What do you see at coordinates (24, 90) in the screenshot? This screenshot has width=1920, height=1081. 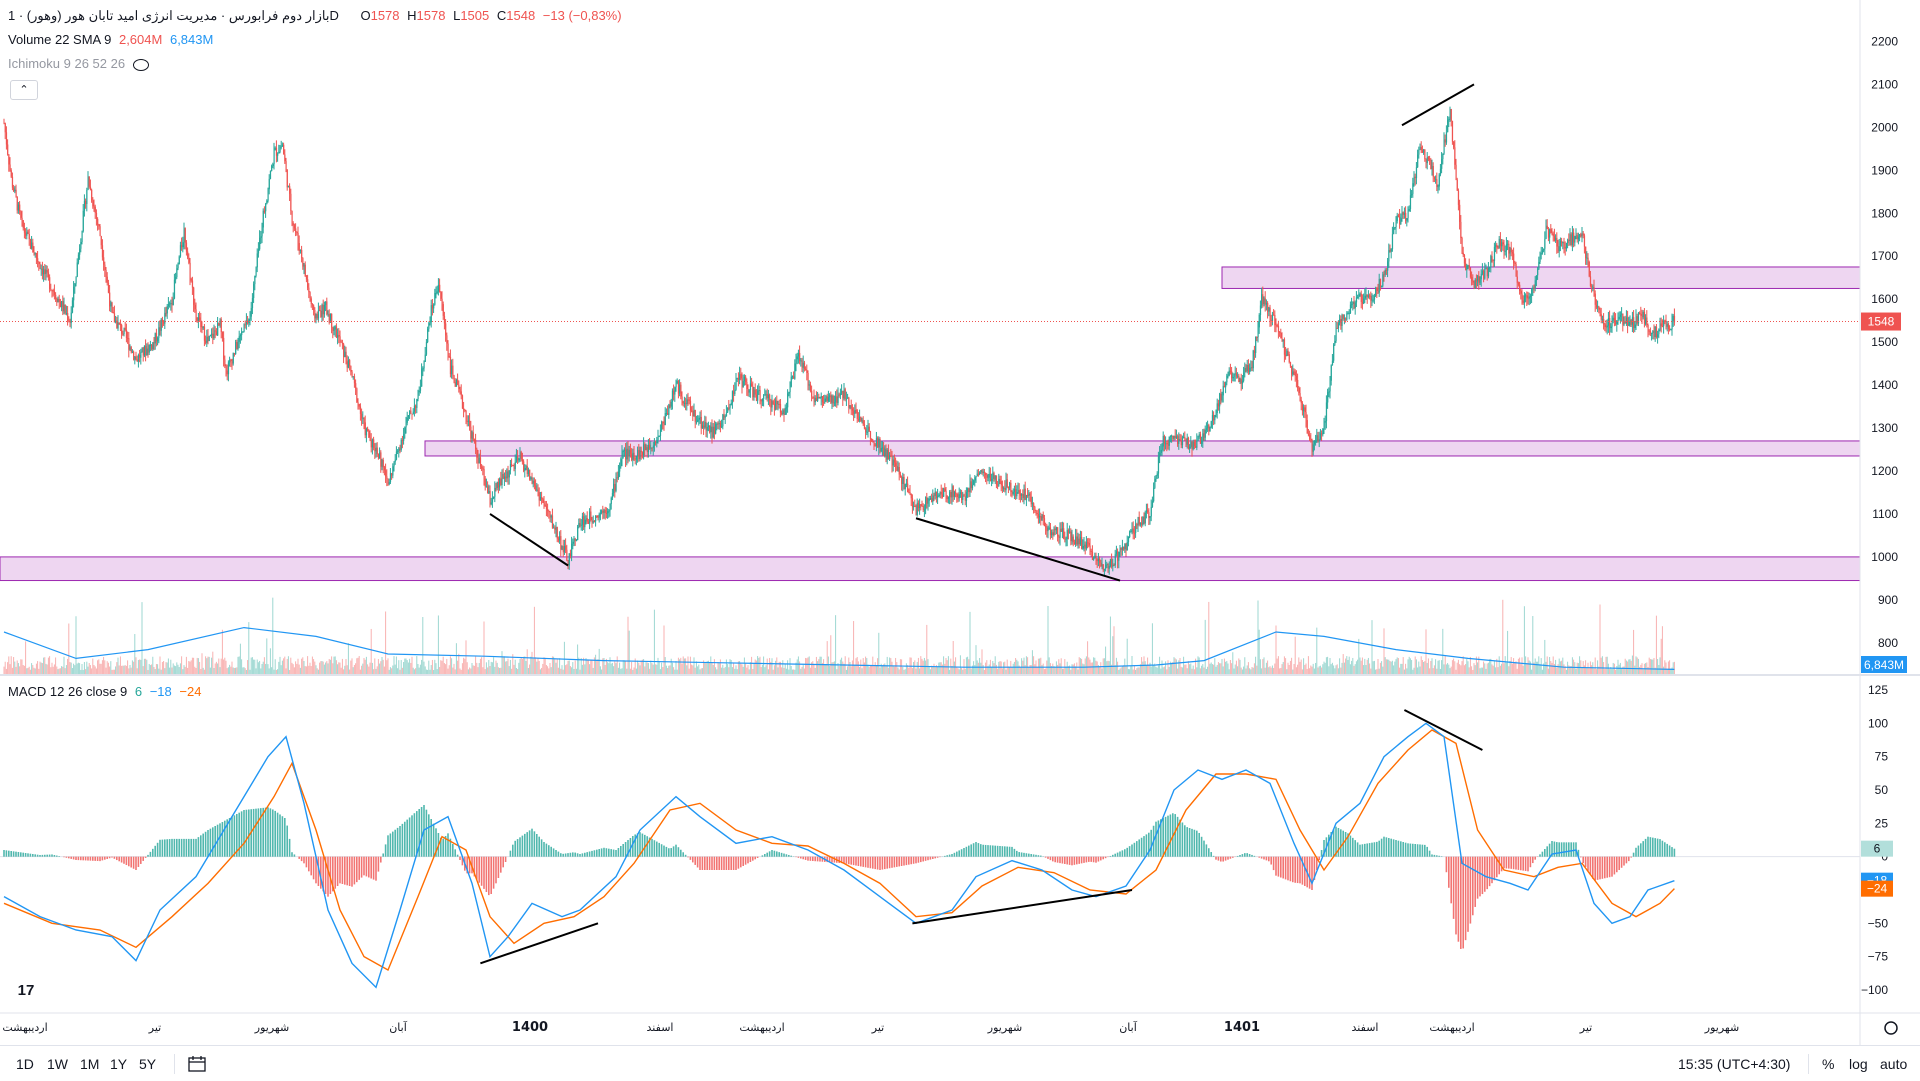 I see `collapse-legend-button: ⌃` at bounding box center [24, 90].